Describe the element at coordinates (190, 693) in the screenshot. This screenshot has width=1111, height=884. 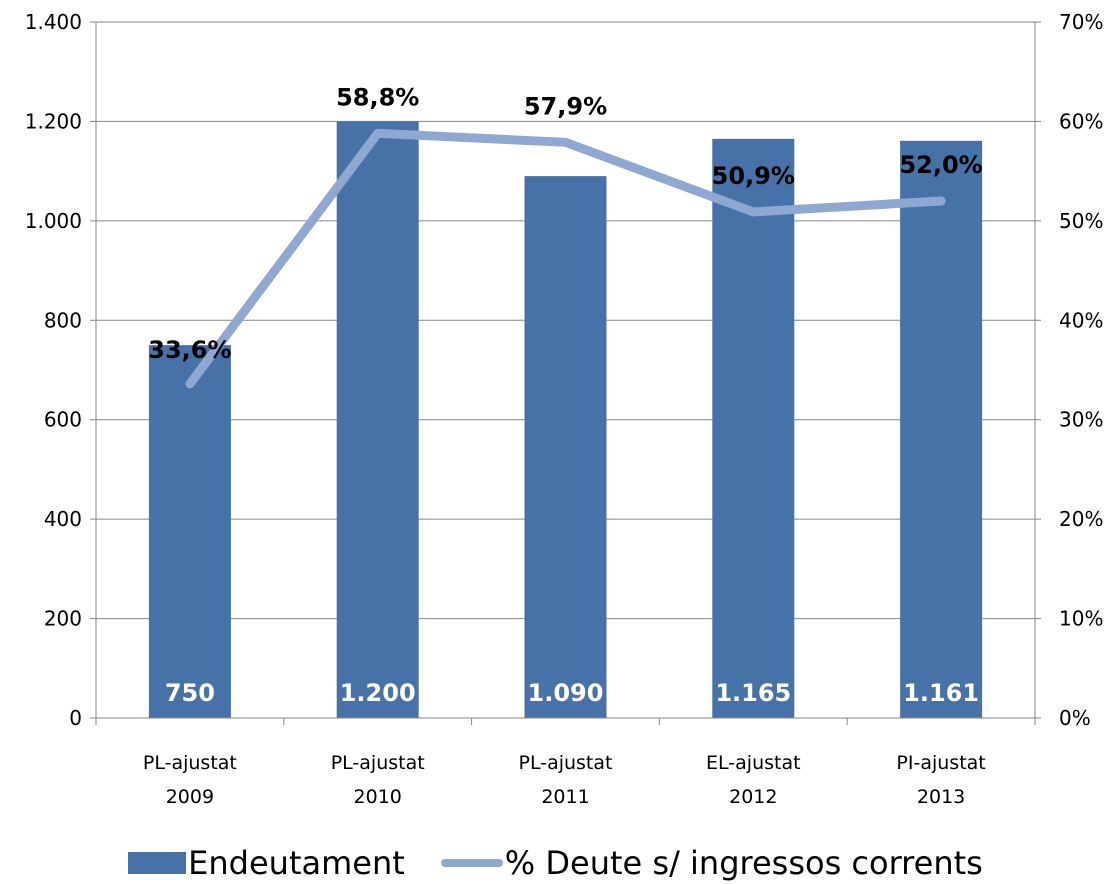
I see `bar-value-label: 750` at that location.